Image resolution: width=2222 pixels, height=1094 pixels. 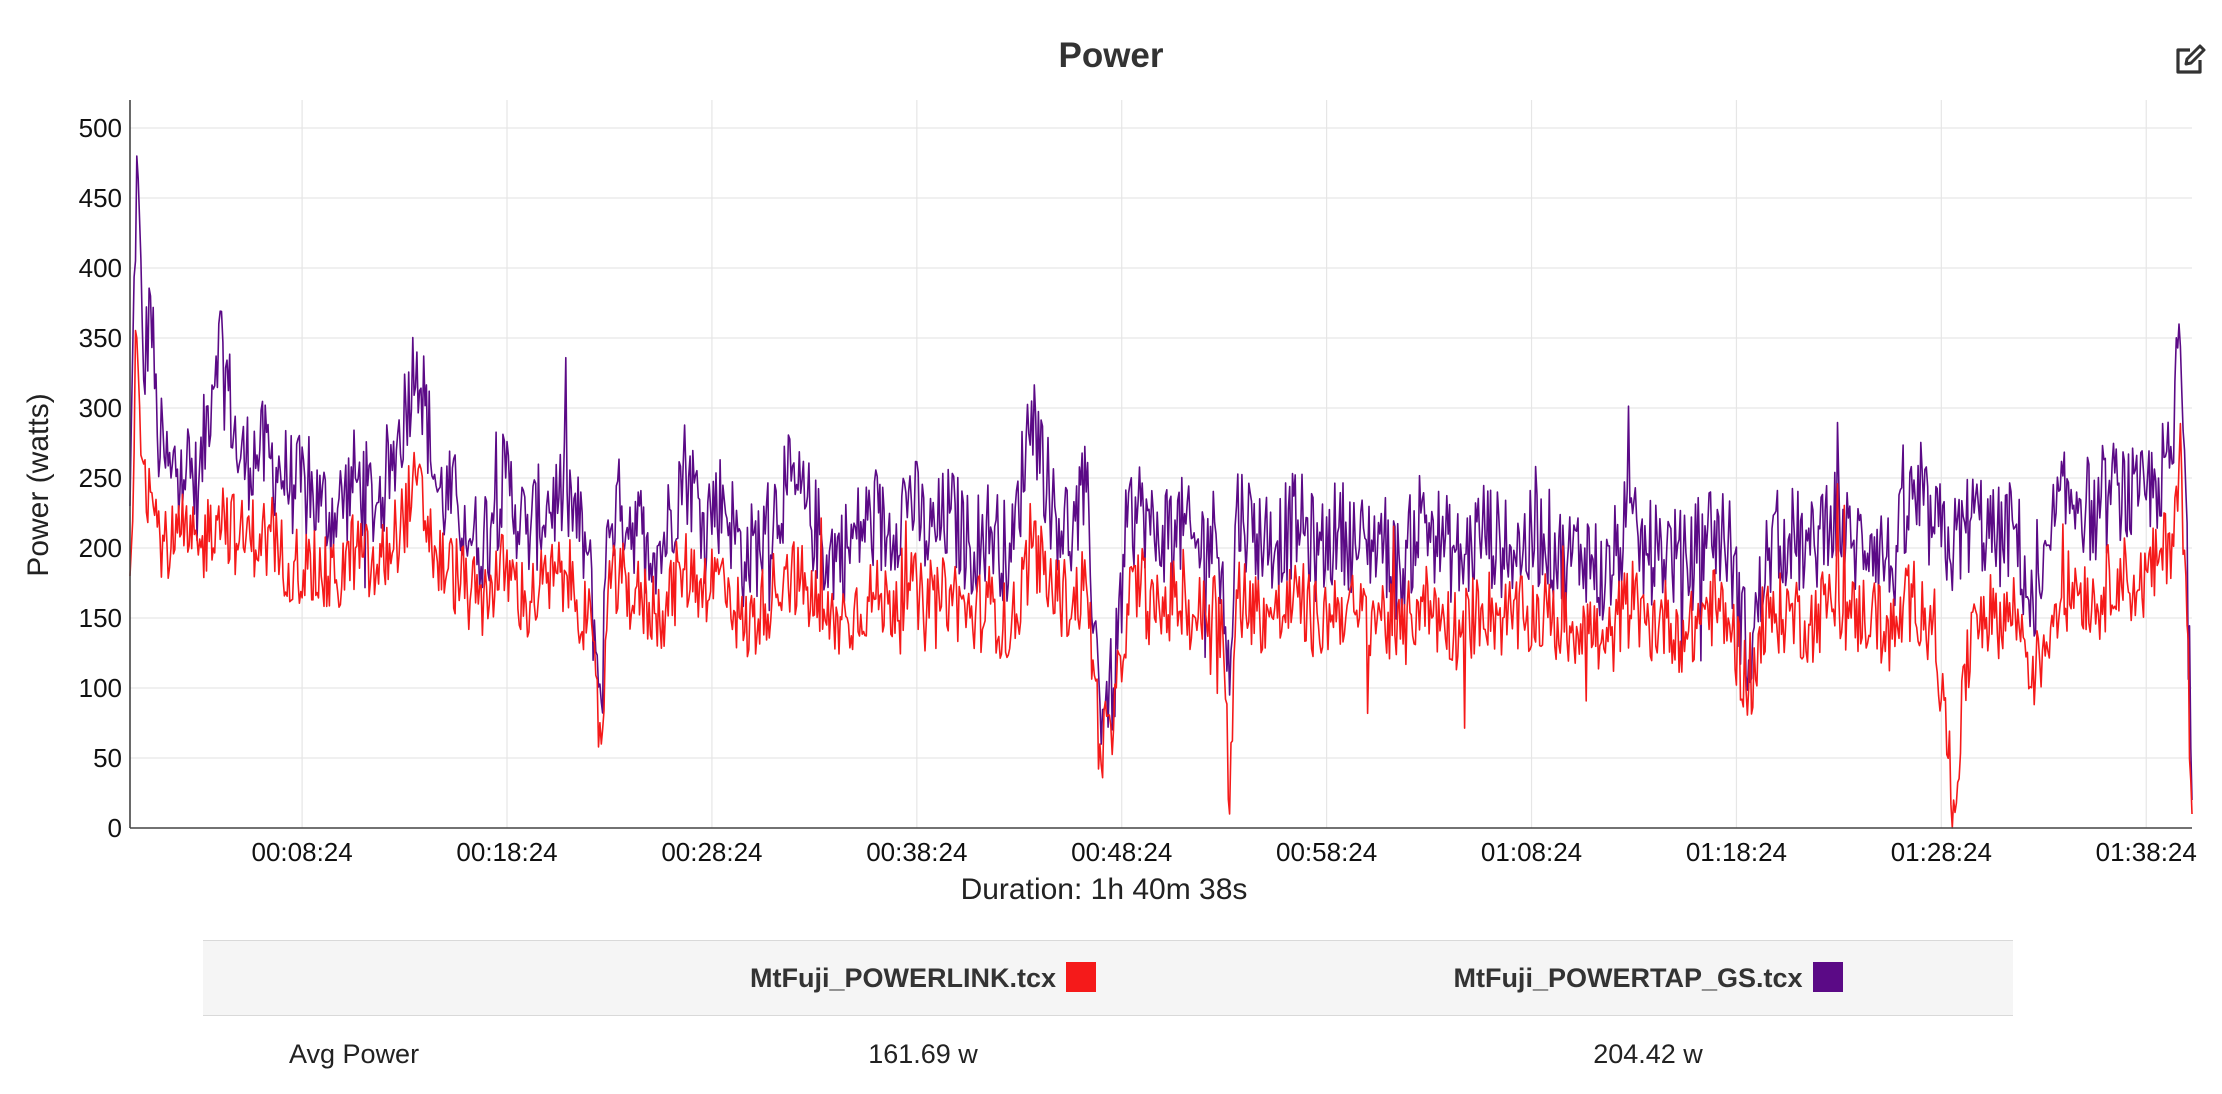 What do you see at coordinates (100, 408) in the screenshot?
I see `y-tick-label: 300` at bounding box center [100, 408].